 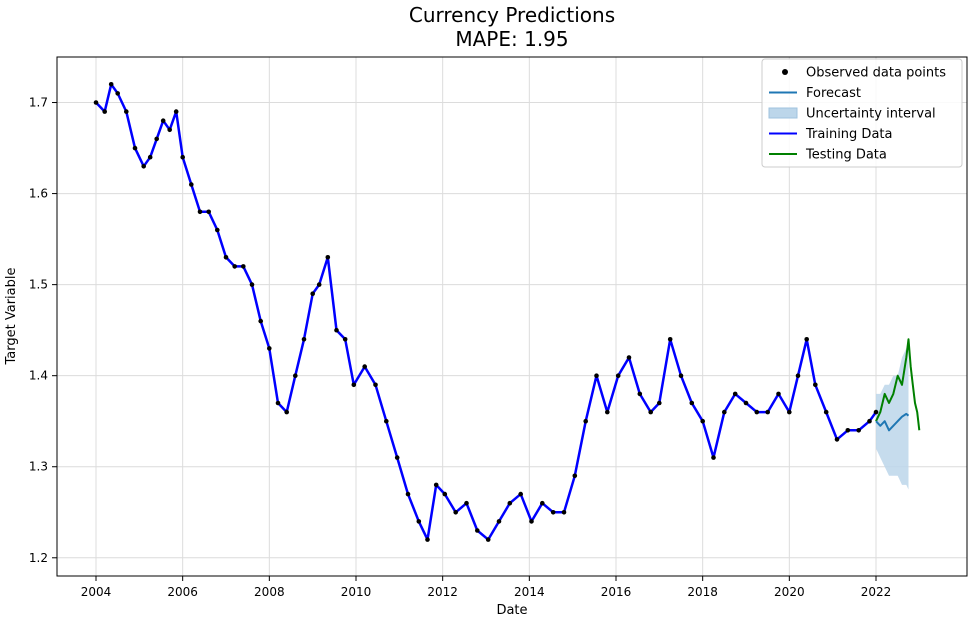 I want to click on x-tick-label: 2016, so click(x=616, y=592).